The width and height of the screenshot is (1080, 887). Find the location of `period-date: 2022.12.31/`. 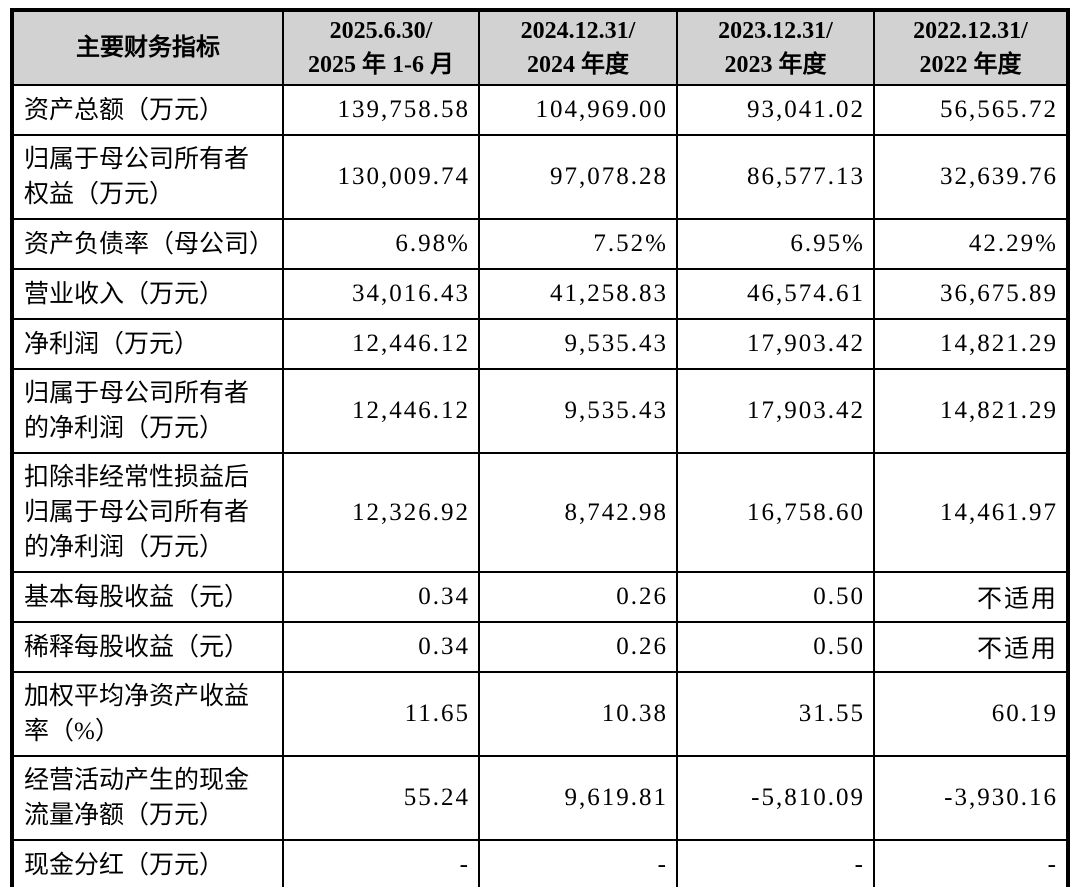

period-date: 2022.12.31/ is located at coordinates (970, 31).